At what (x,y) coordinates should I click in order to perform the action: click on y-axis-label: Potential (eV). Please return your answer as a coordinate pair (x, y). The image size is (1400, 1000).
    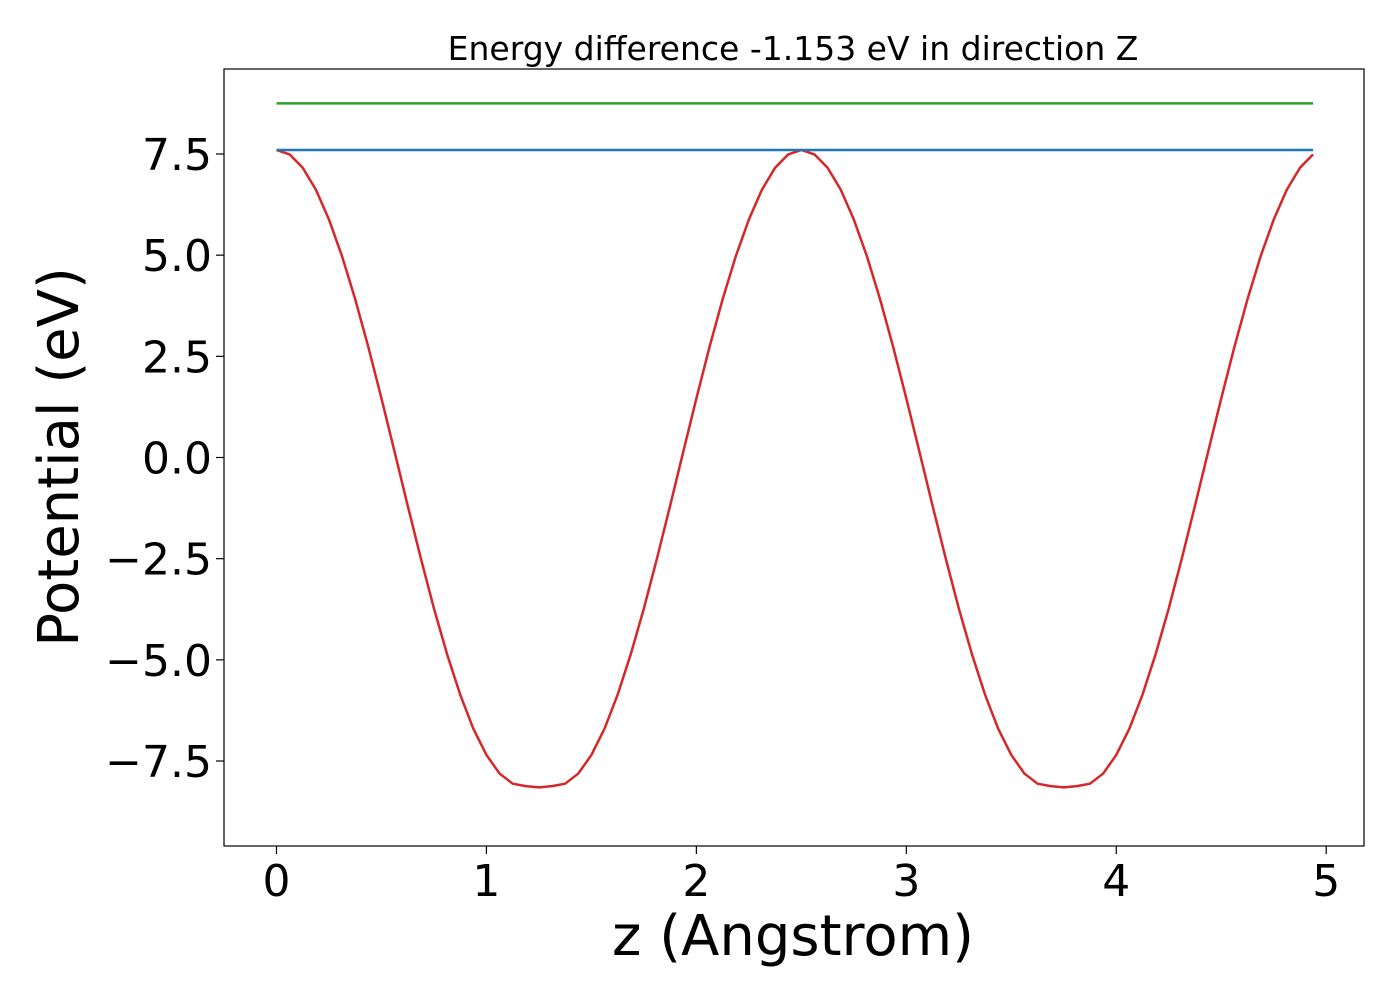
    Looking at the image, I should click on (59, 457).